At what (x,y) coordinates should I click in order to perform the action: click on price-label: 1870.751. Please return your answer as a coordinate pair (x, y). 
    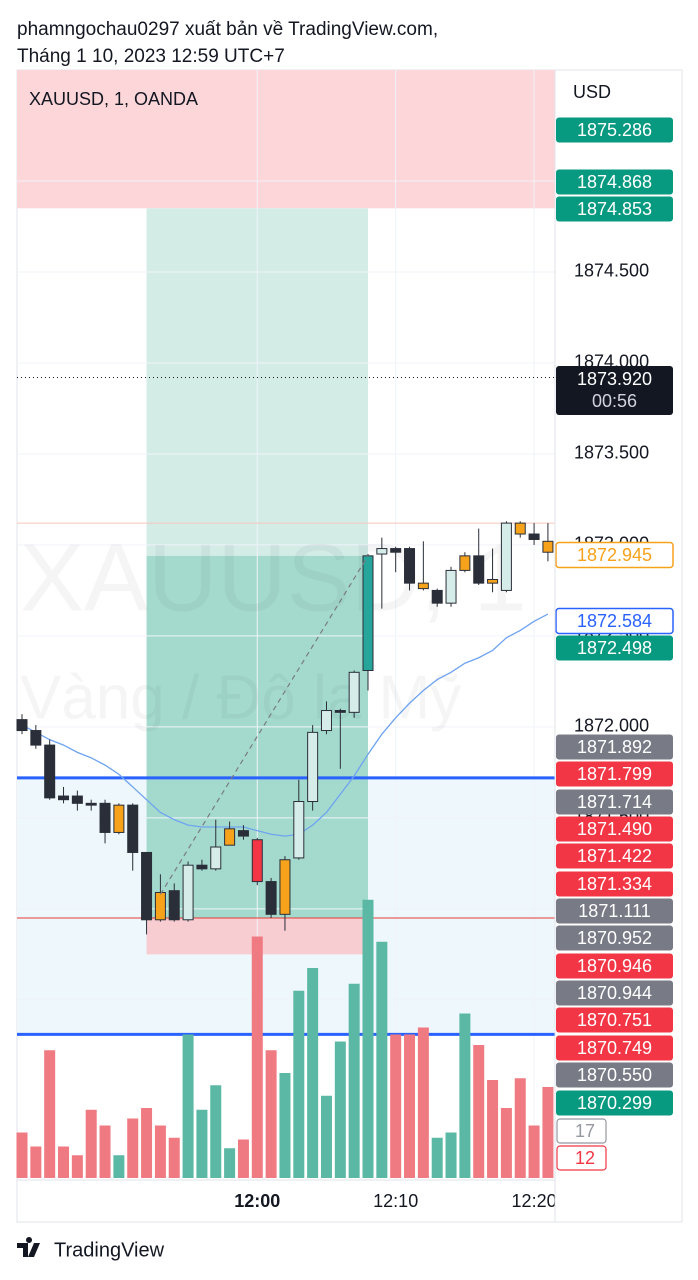
    Looking at the image, I should click on (614, 1020).